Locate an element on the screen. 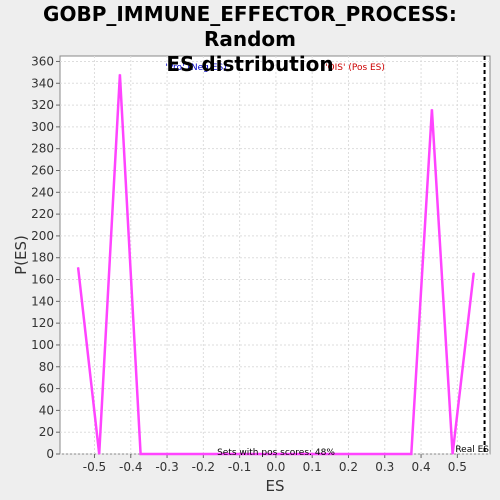  y-tick-label: 220 is located at coordinates (42, 214).